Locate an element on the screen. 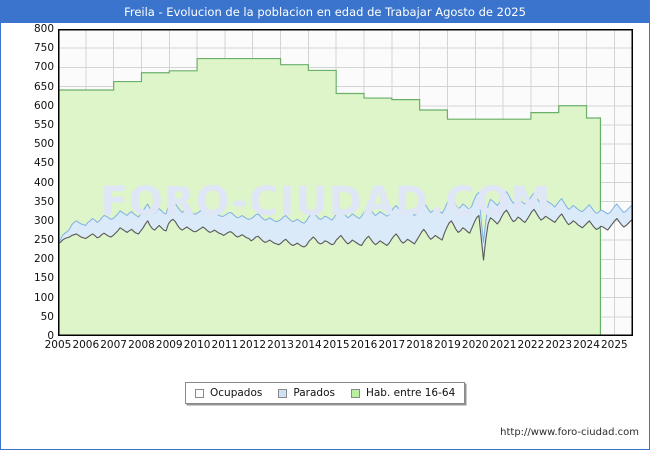 The image size is (650, 450). x-axis-tick-label: 2008 is located at coordinates (141, 345).